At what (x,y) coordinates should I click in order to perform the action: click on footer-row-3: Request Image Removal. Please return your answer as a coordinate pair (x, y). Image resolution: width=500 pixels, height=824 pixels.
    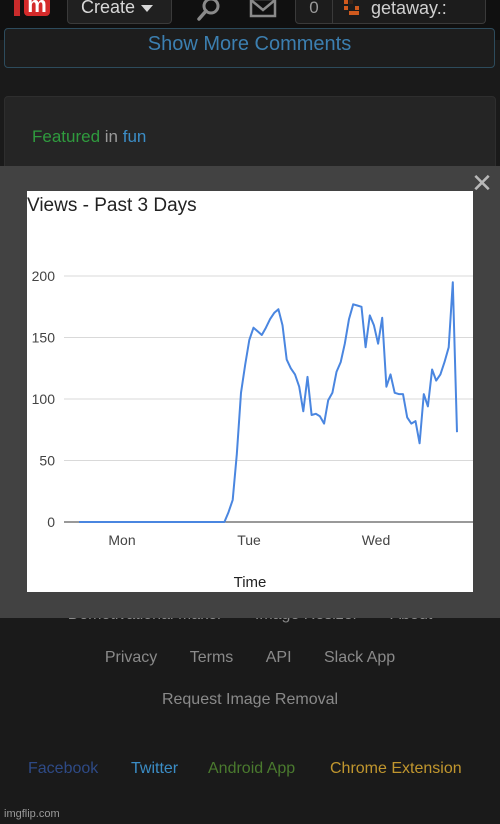
    Looking at the image, I should click on (250, 700).